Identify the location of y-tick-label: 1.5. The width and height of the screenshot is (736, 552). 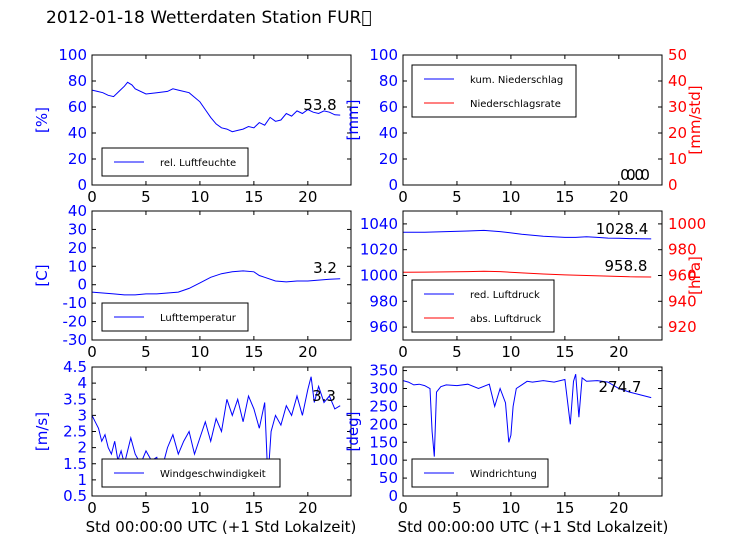
(75, 464).